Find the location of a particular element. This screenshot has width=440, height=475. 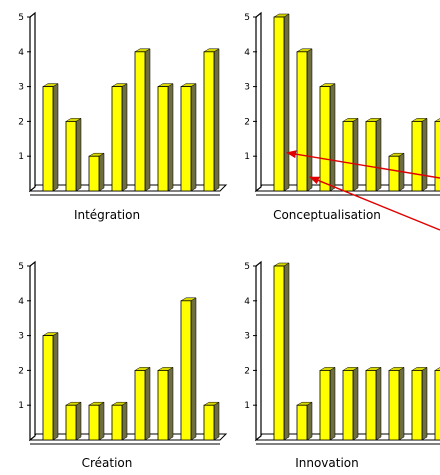

chart-title: Conceptualisation is located at coordinates (327, 215).